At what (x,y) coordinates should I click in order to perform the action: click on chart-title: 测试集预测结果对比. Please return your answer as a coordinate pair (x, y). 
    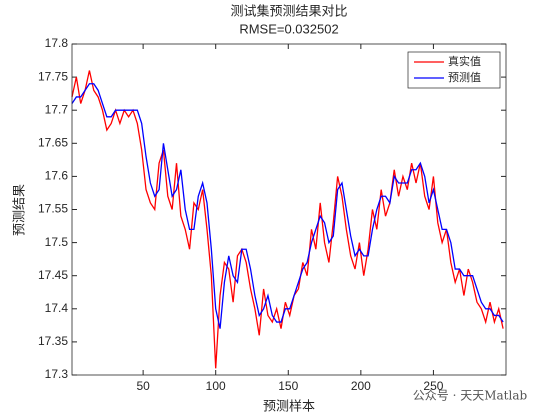
    Looking at the image, I should click on (288, 12).